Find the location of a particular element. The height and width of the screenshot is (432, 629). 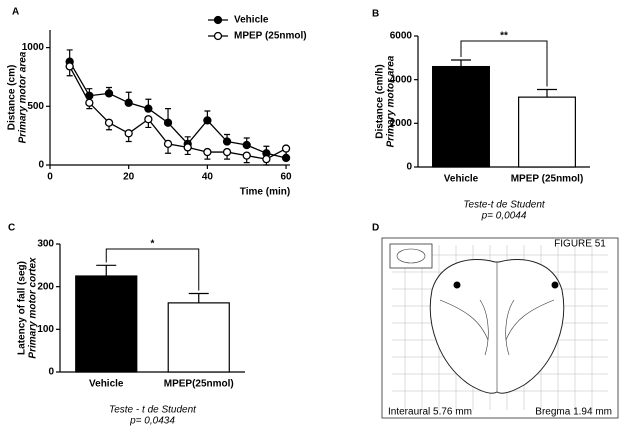

x-axis-label: Time (min) is located at coordinates (265, 192).